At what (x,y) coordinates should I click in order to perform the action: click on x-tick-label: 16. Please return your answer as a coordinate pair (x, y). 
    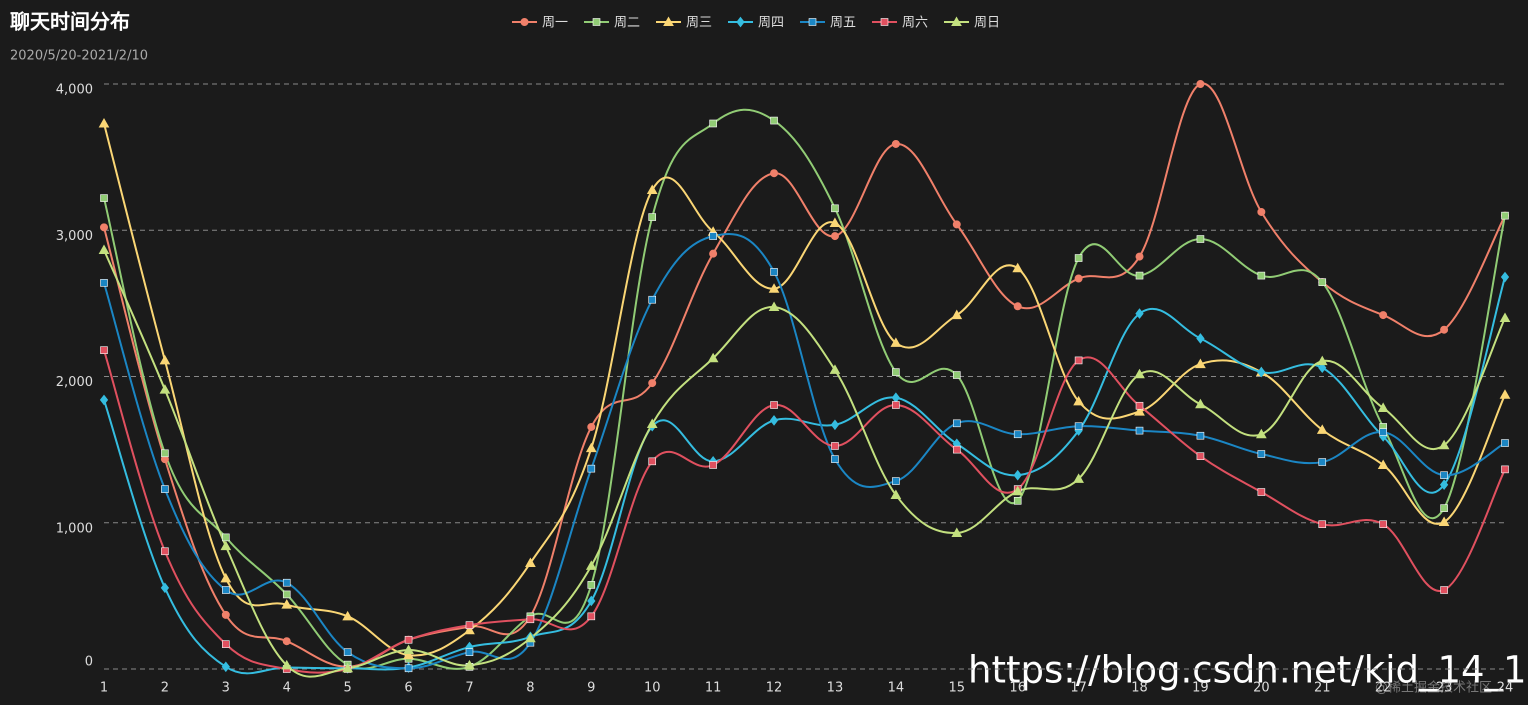
    Looking at the image, I should click on (1017, 688).